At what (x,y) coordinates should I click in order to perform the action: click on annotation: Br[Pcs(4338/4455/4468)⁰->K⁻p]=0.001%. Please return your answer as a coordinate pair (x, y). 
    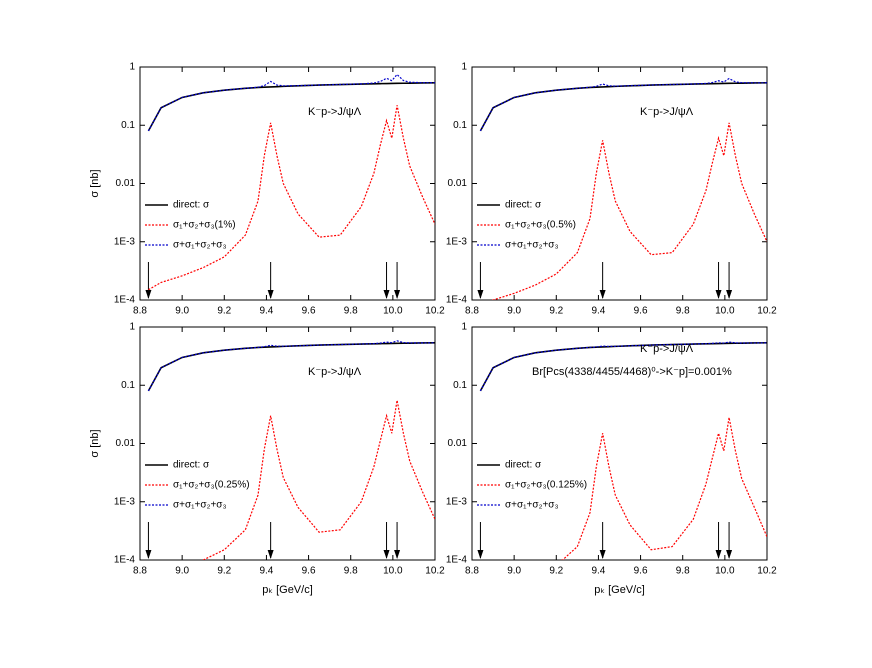
    Looking at the image, I should click on (632, 372).